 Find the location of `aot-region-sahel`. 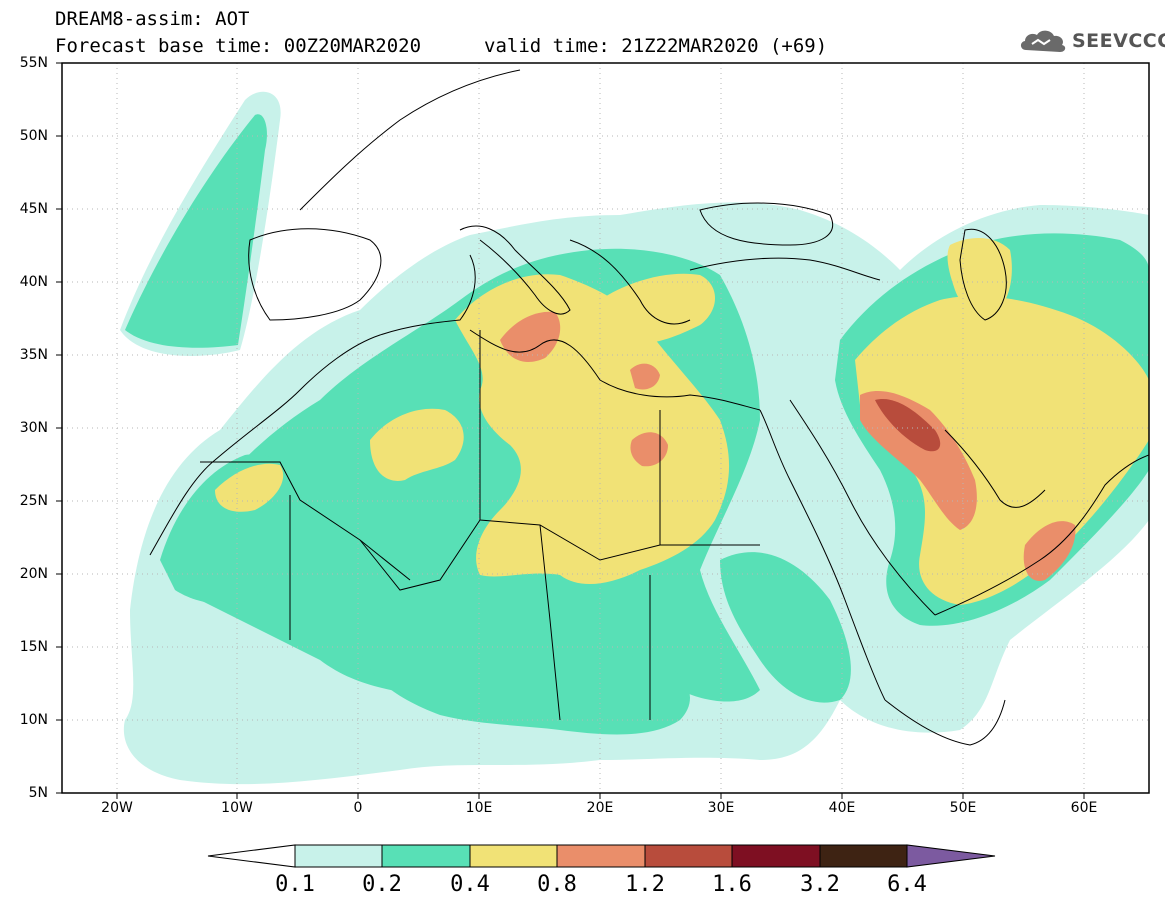

aot-region-sahel is located at coordinates (525, 668).